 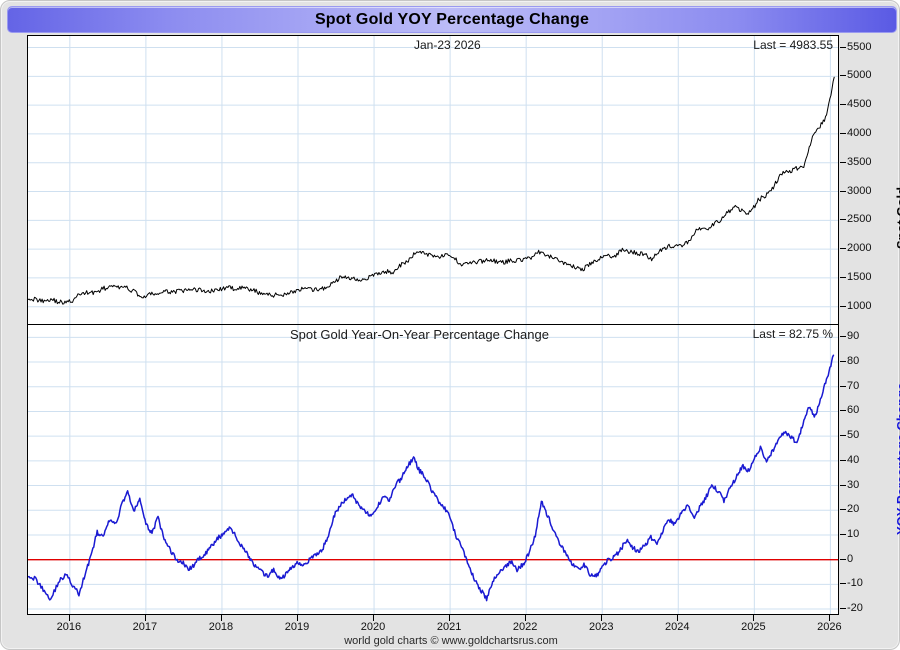 I want to click on y-tick-label: 4000, so click(x=859, y=132).